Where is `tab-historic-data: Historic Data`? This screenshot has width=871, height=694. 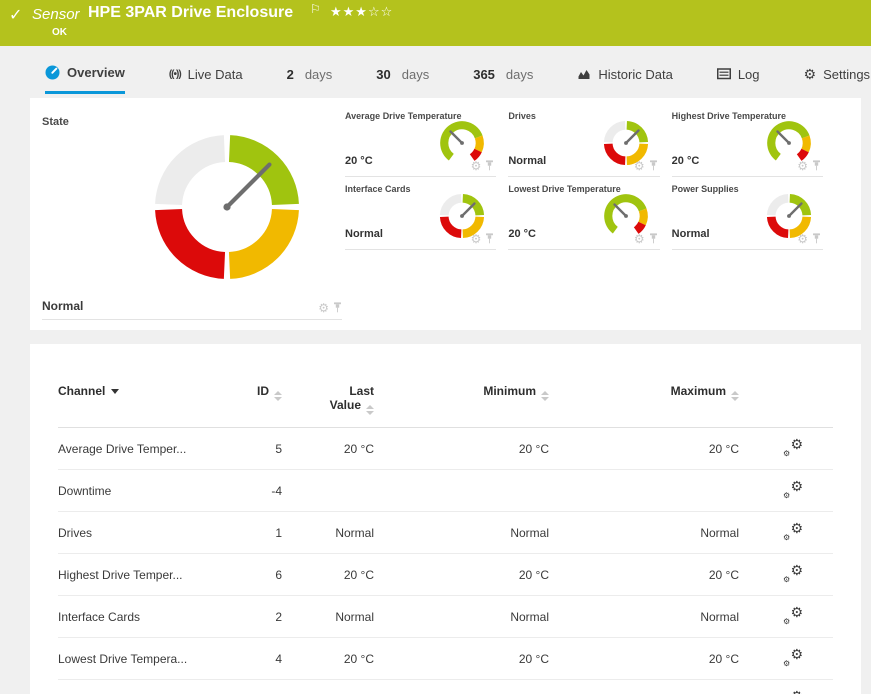
tab-historic-data: Historic Data is located at coordinates (625, 74).